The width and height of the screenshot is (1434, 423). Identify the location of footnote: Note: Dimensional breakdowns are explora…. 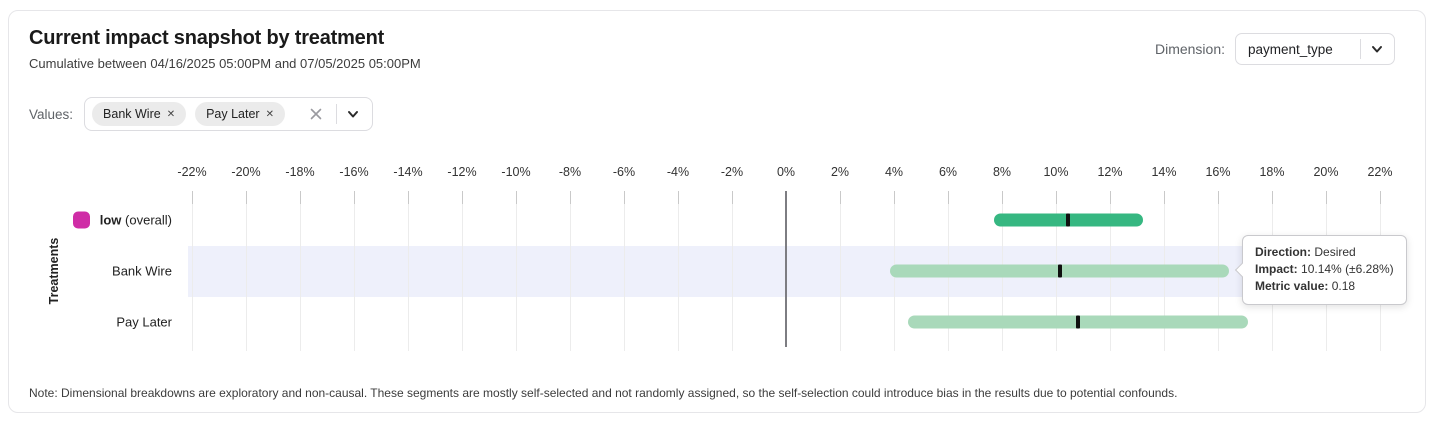
(603, 393).